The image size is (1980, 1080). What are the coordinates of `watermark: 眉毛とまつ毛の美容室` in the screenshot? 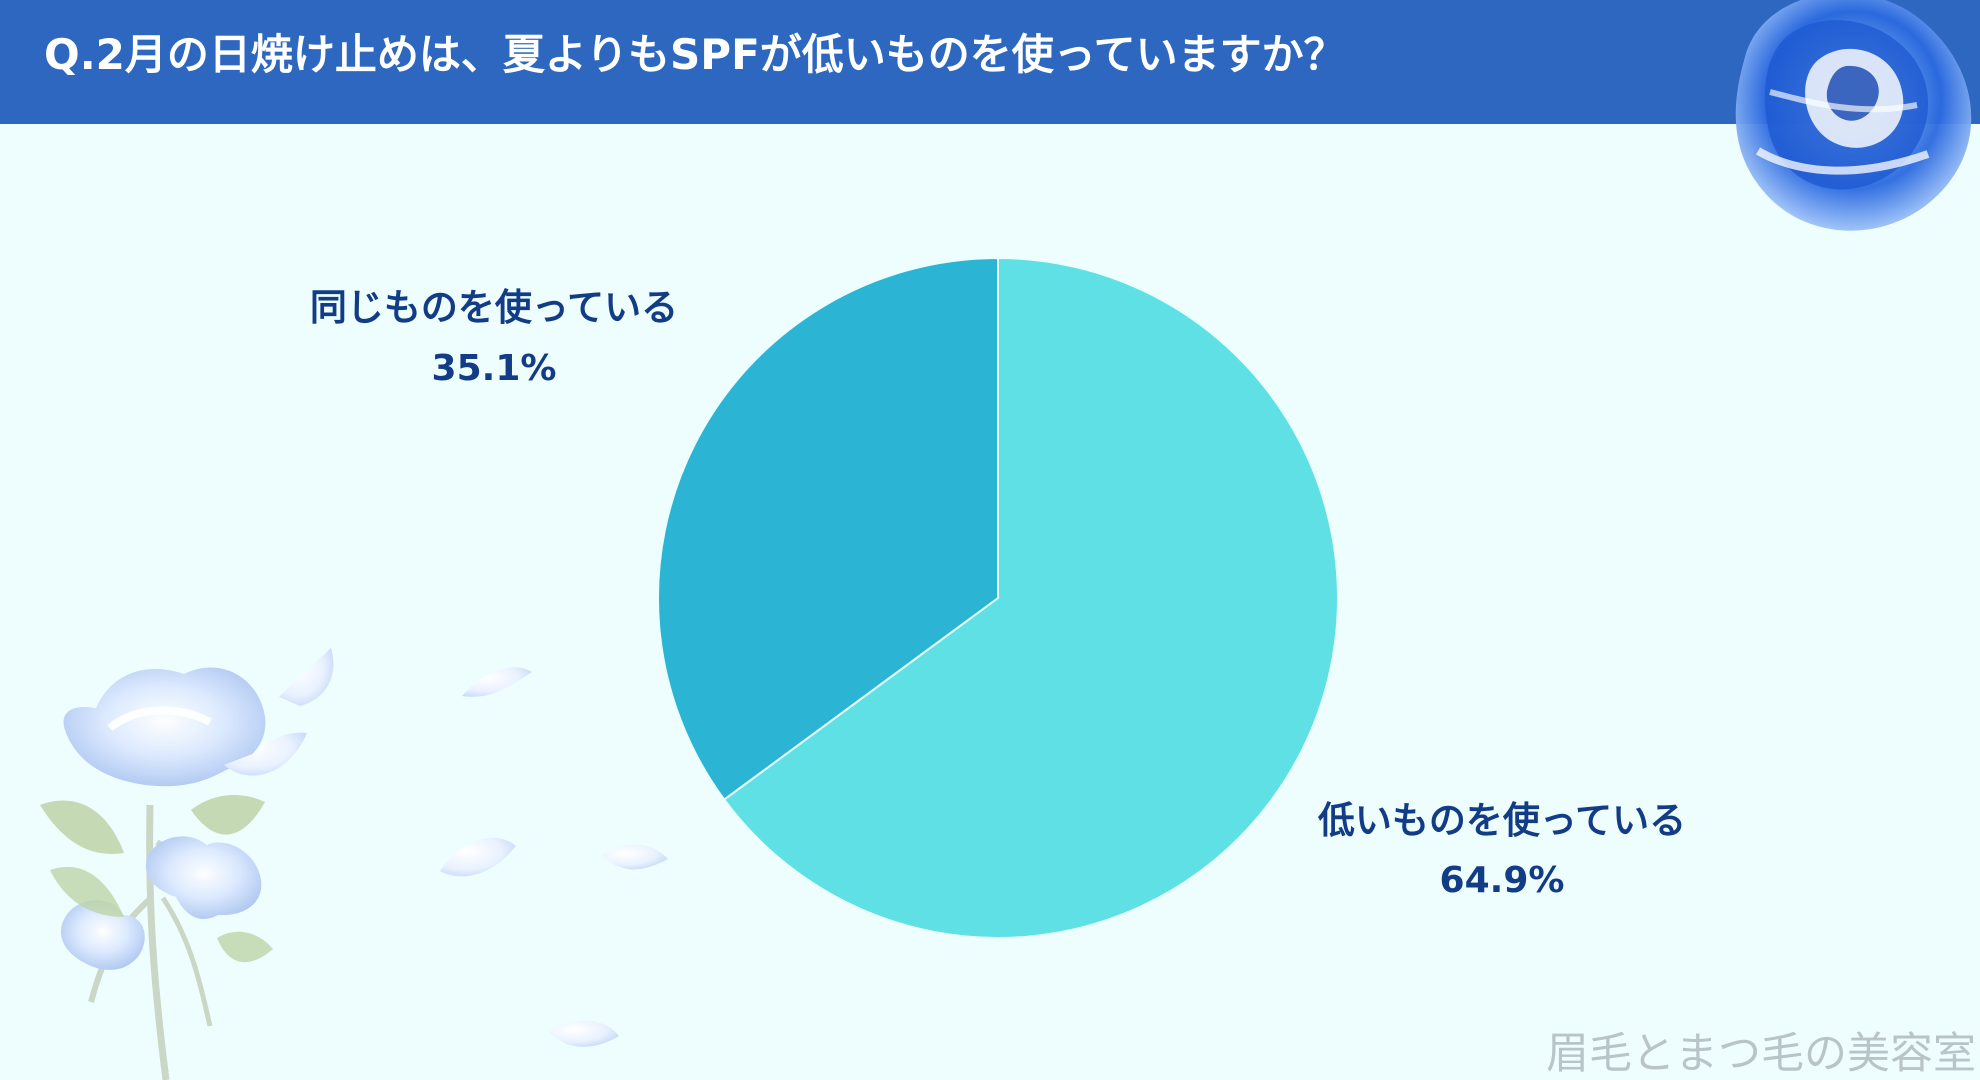 It's located at (1761, 1054).